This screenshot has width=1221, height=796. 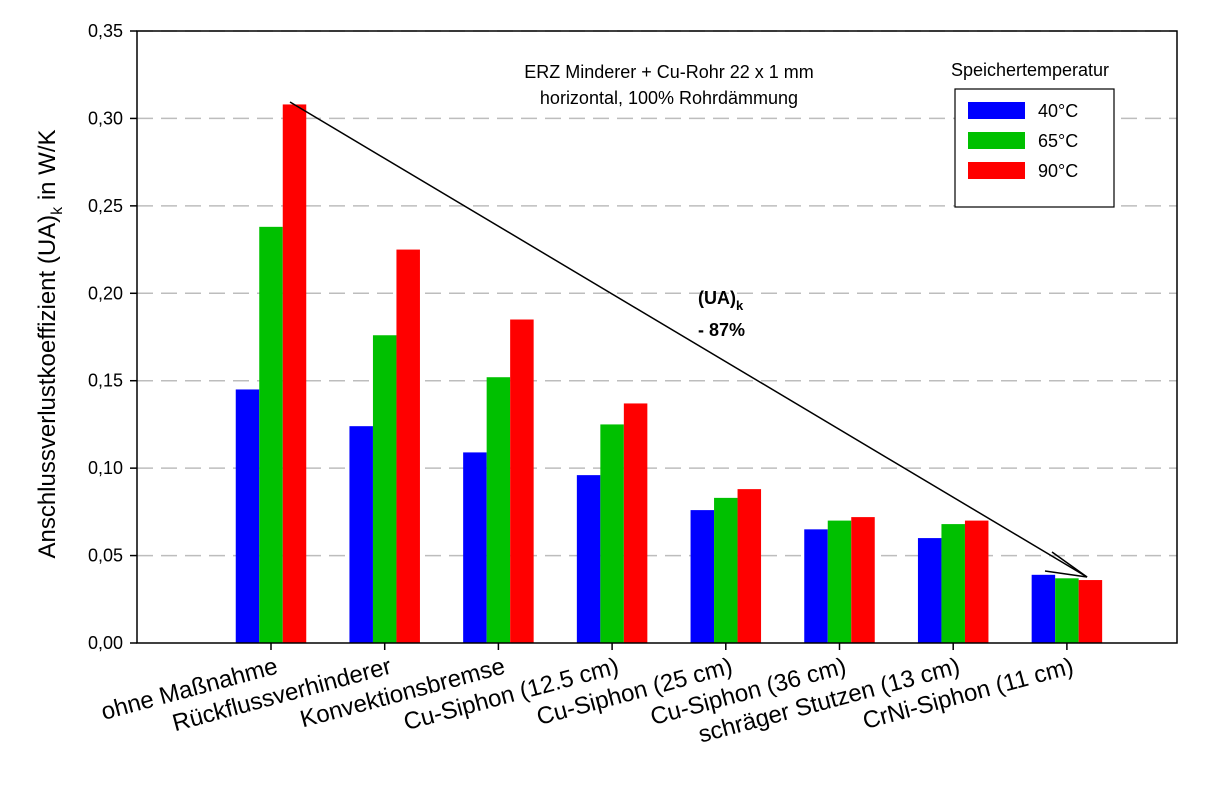 I want to click on arrow-label-main: (UA)k, so click(x=721, y=300).